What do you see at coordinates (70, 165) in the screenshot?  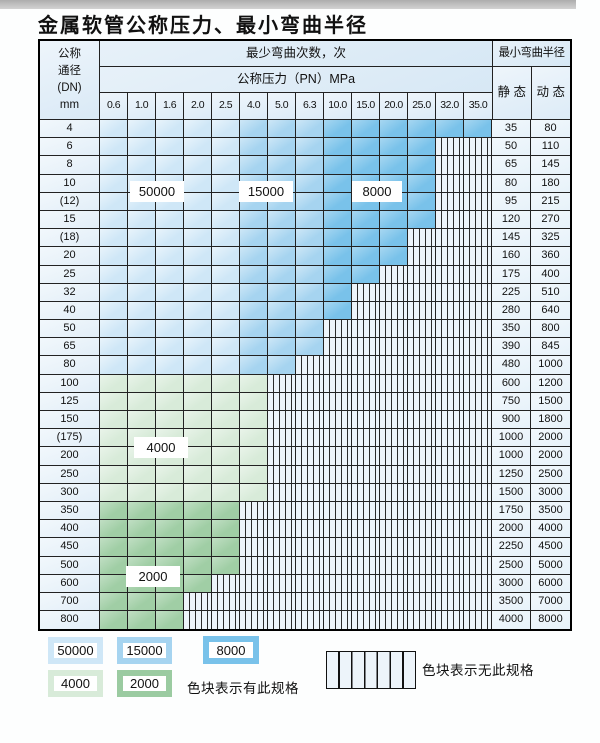 I see `dn-value: 8` at bounding box center [70, 165].